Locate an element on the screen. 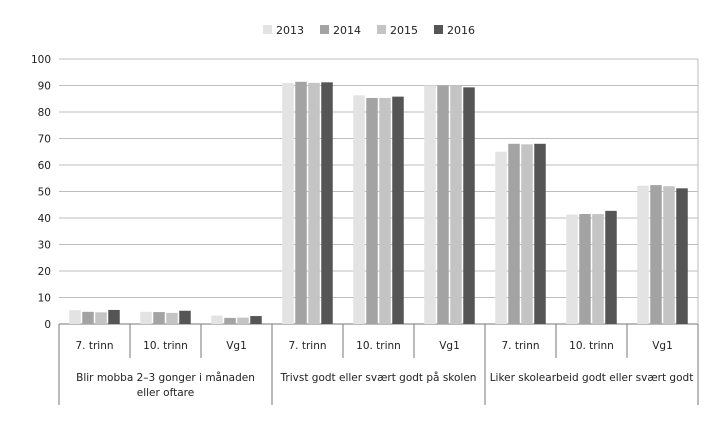 This screenshot has height=425, width=719. y-tick-label: 60 is located at coordinates (44, 166).